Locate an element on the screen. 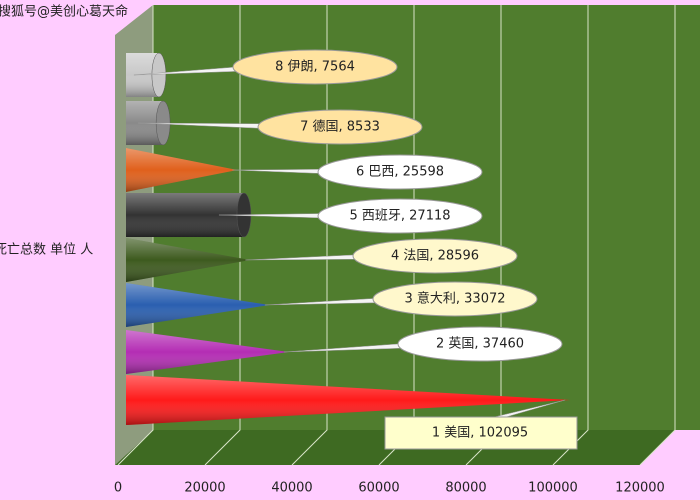 Image resolution: width=700 pixels, height=500 pixels. data-label: 8 伊朗, 7564 is located at coordinates (315, 67).